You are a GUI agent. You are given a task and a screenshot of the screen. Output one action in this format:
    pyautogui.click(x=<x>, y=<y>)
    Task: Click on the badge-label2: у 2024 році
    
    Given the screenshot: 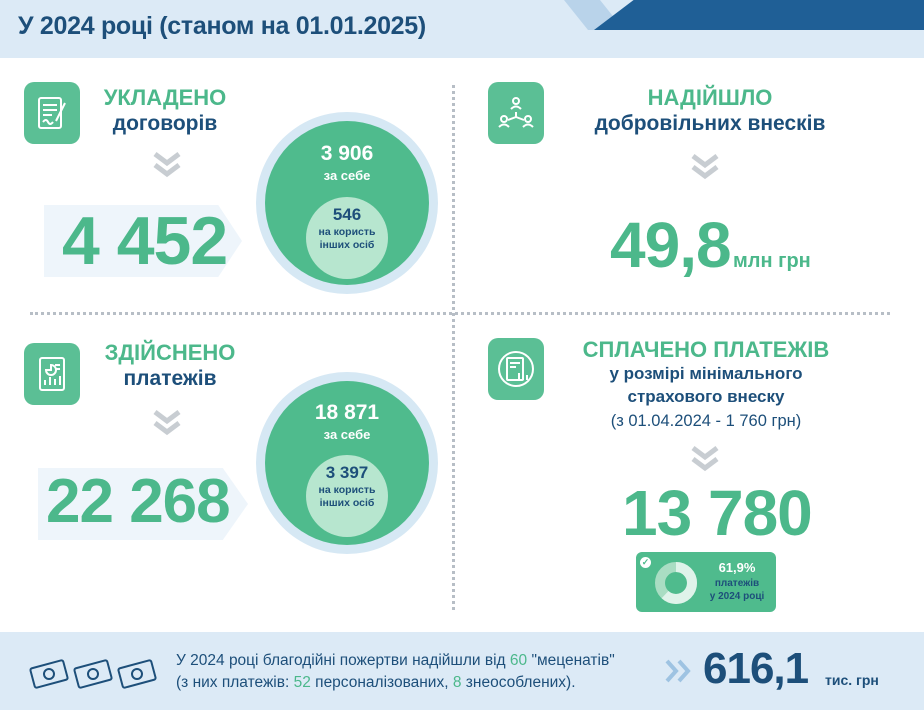 What is the action you would take?
    pyautogui.click(x=737, y=596)
    